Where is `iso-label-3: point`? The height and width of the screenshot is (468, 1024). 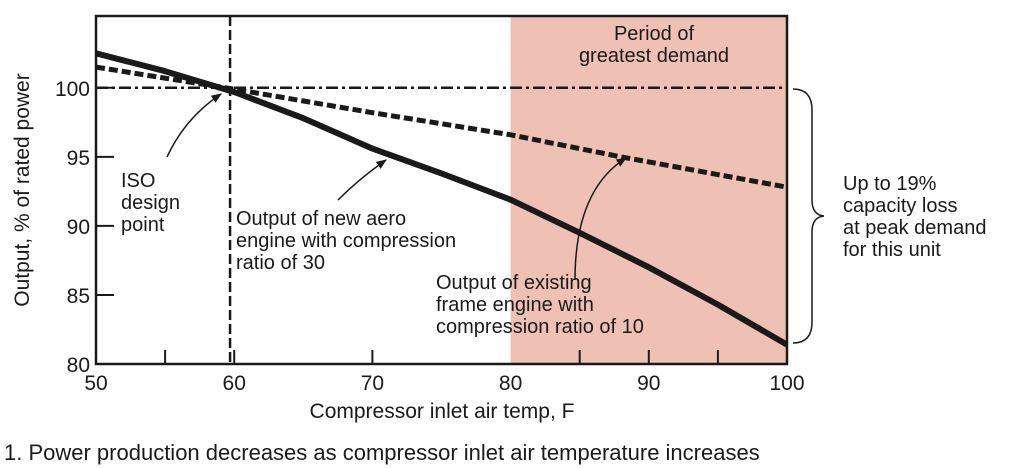 iso-label-3: point is located at coordinates (143, 225).